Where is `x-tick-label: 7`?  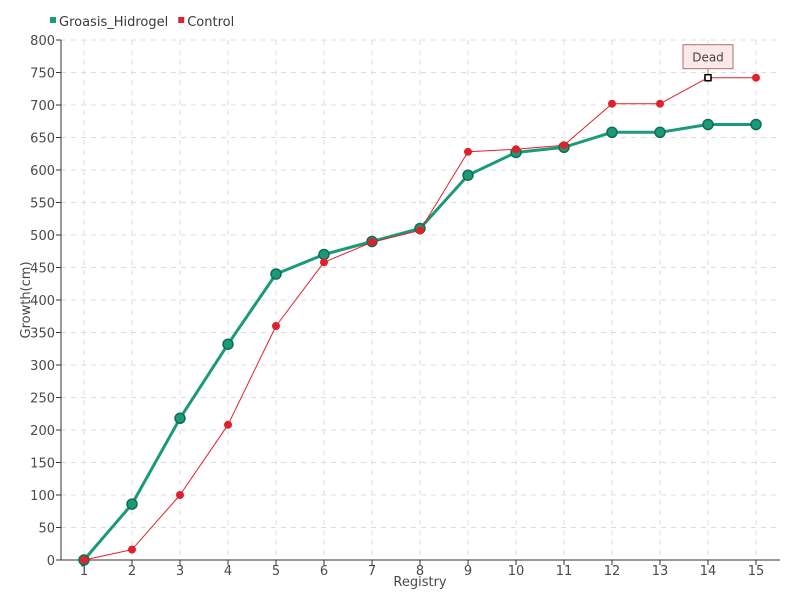 x-tick-label: 7 is located at coordinates (372, 571).